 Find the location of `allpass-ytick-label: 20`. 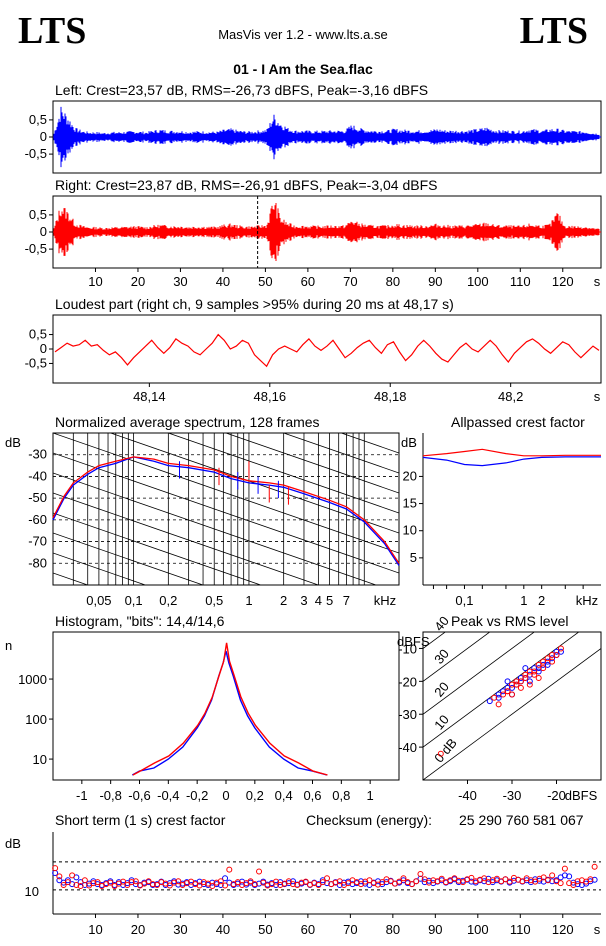

allpass-ytick-label: 20 is located at coordinates (410, 475).